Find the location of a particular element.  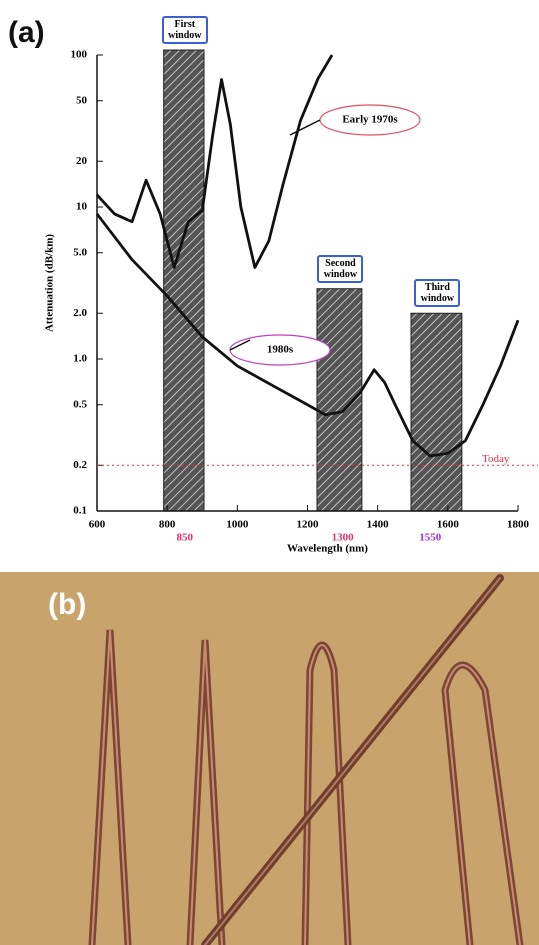

series-name: Early 1970s is located at coordinates (370, 120).